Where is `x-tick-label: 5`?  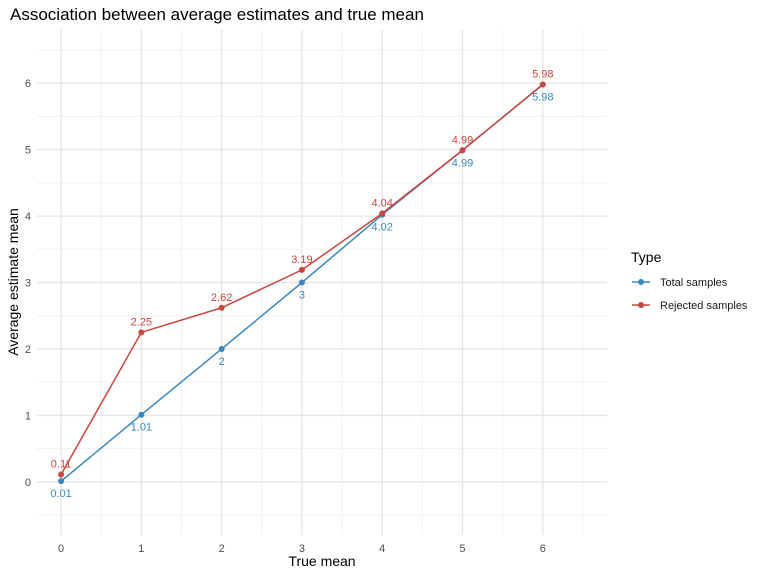 x-tick-label: 5 is located at coordinates (462, 549).